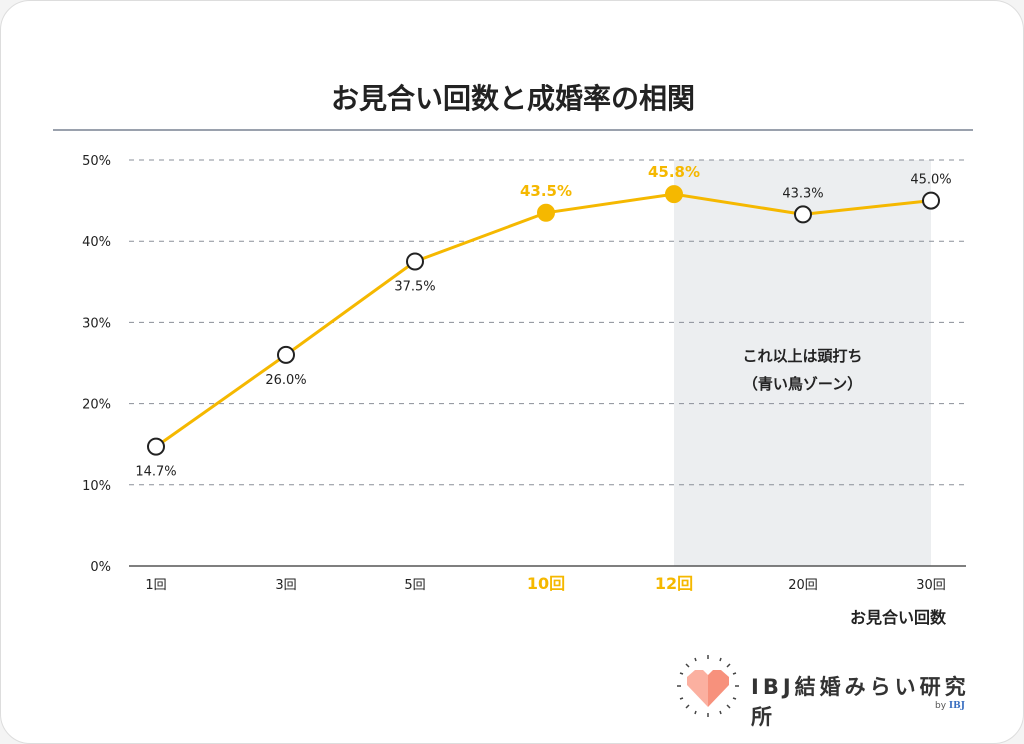 The image size is (1024, 744). Describe the element at coordinates (803, 585) in the screenshot. I see `x-tick-label: 20回` at that location.